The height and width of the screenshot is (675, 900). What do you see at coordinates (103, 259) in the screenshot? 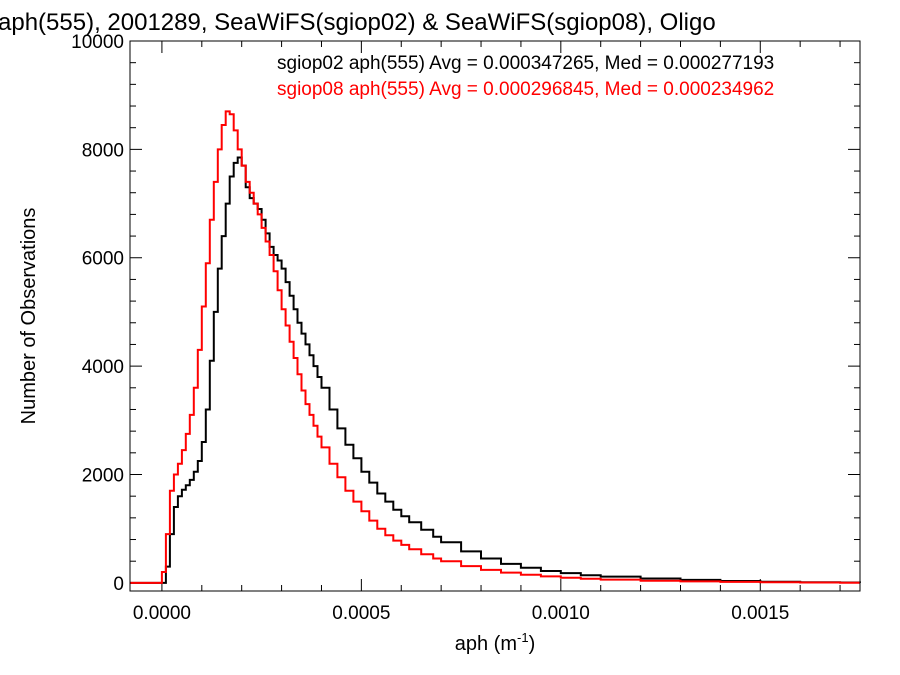
I see `y-tick-label: 6000` at bounding box center [103, 259].